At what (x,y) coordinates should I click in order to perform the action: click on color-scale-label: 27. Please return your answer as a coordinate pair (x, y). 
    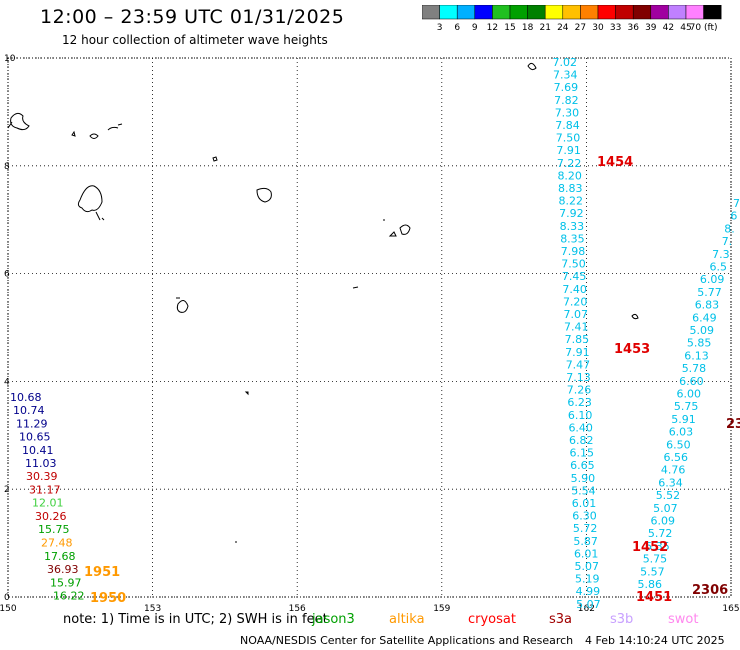
    Looking at the image, I should click on (580, 27).